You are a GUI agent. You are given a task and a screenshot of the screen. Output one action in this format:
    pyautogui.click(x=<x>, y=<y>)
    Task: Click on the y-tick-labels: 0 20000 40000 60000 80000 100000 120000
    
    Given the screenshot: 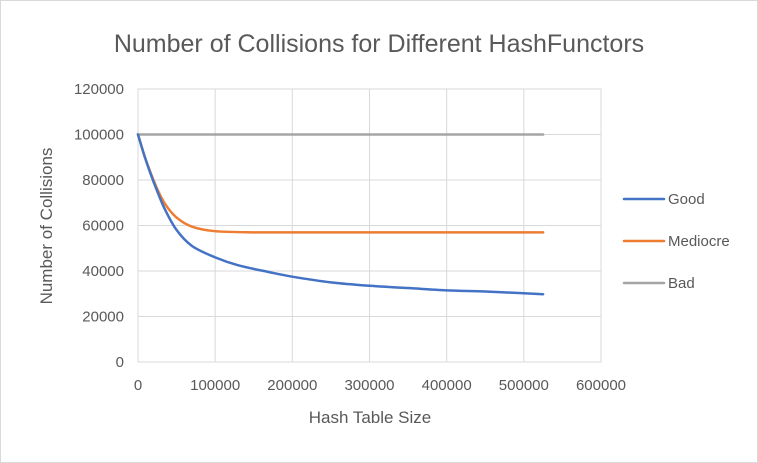 What is the action you would take?
    pyautogui.click(x=99, y=226)
    